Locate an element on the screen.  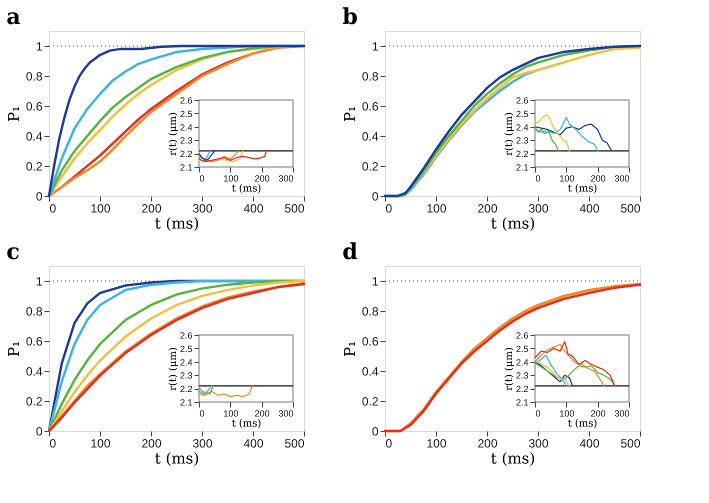
chart-title: c is located at coordinates (13, 252).